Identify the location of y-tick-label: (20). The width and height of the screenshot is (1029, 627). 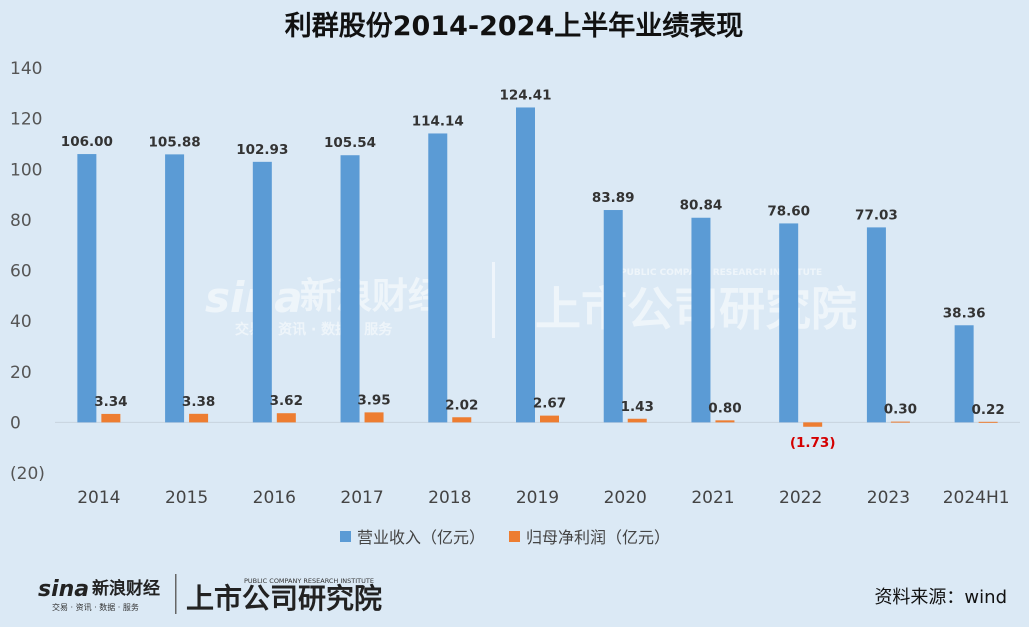
(27, 474).